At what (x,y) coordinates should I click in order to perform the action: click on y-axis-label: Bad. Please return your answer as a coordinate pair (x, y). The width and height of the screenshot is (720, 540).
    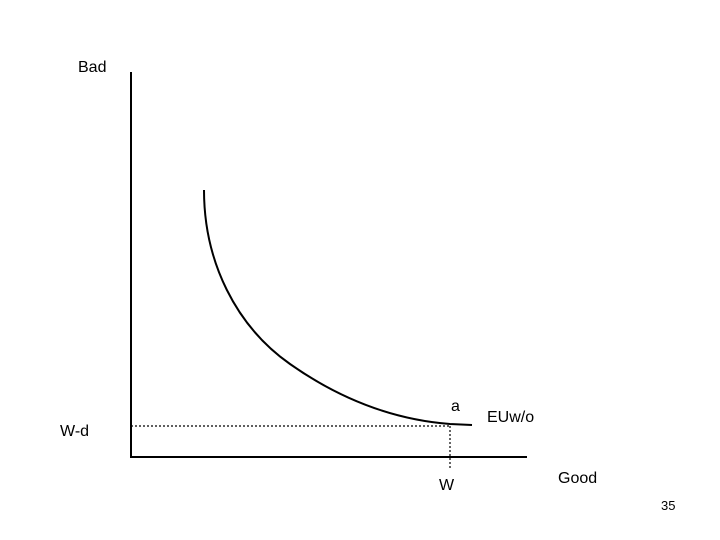
    Looking at the image, I should click on (92, 67).